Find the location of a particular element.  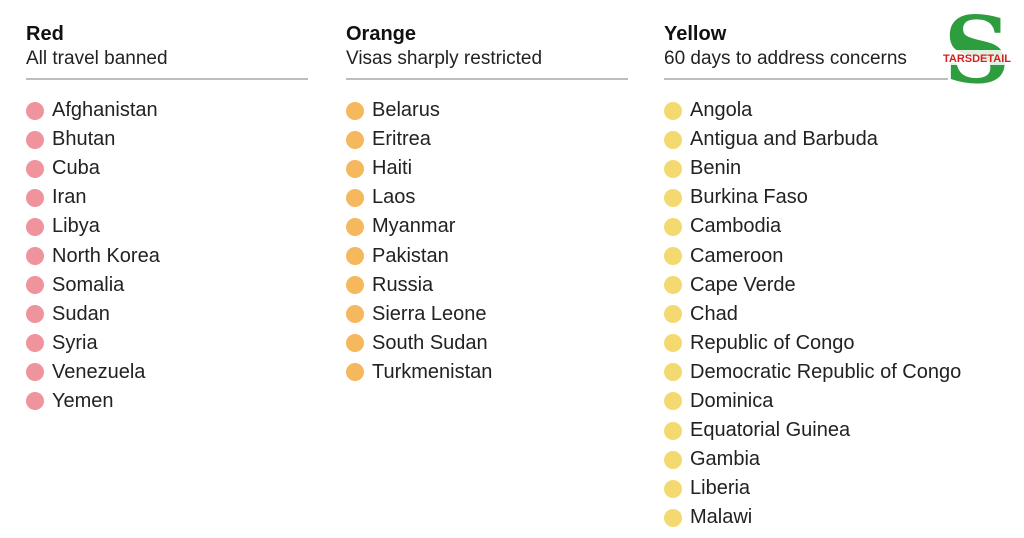

logo-band is located at coordinates (977, 57).